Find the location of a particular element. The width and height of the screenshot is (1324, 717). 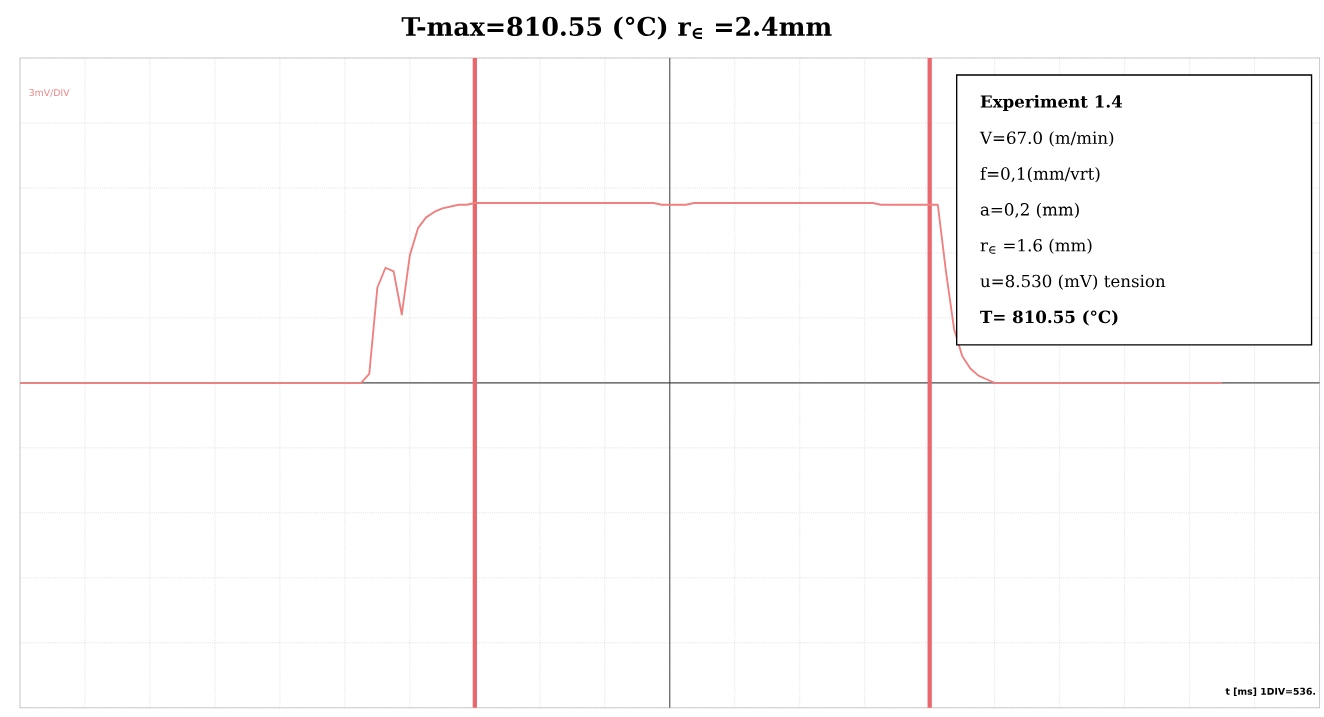

text: t [ms] 1DIV=536. is located at coordinates (1270, 691).